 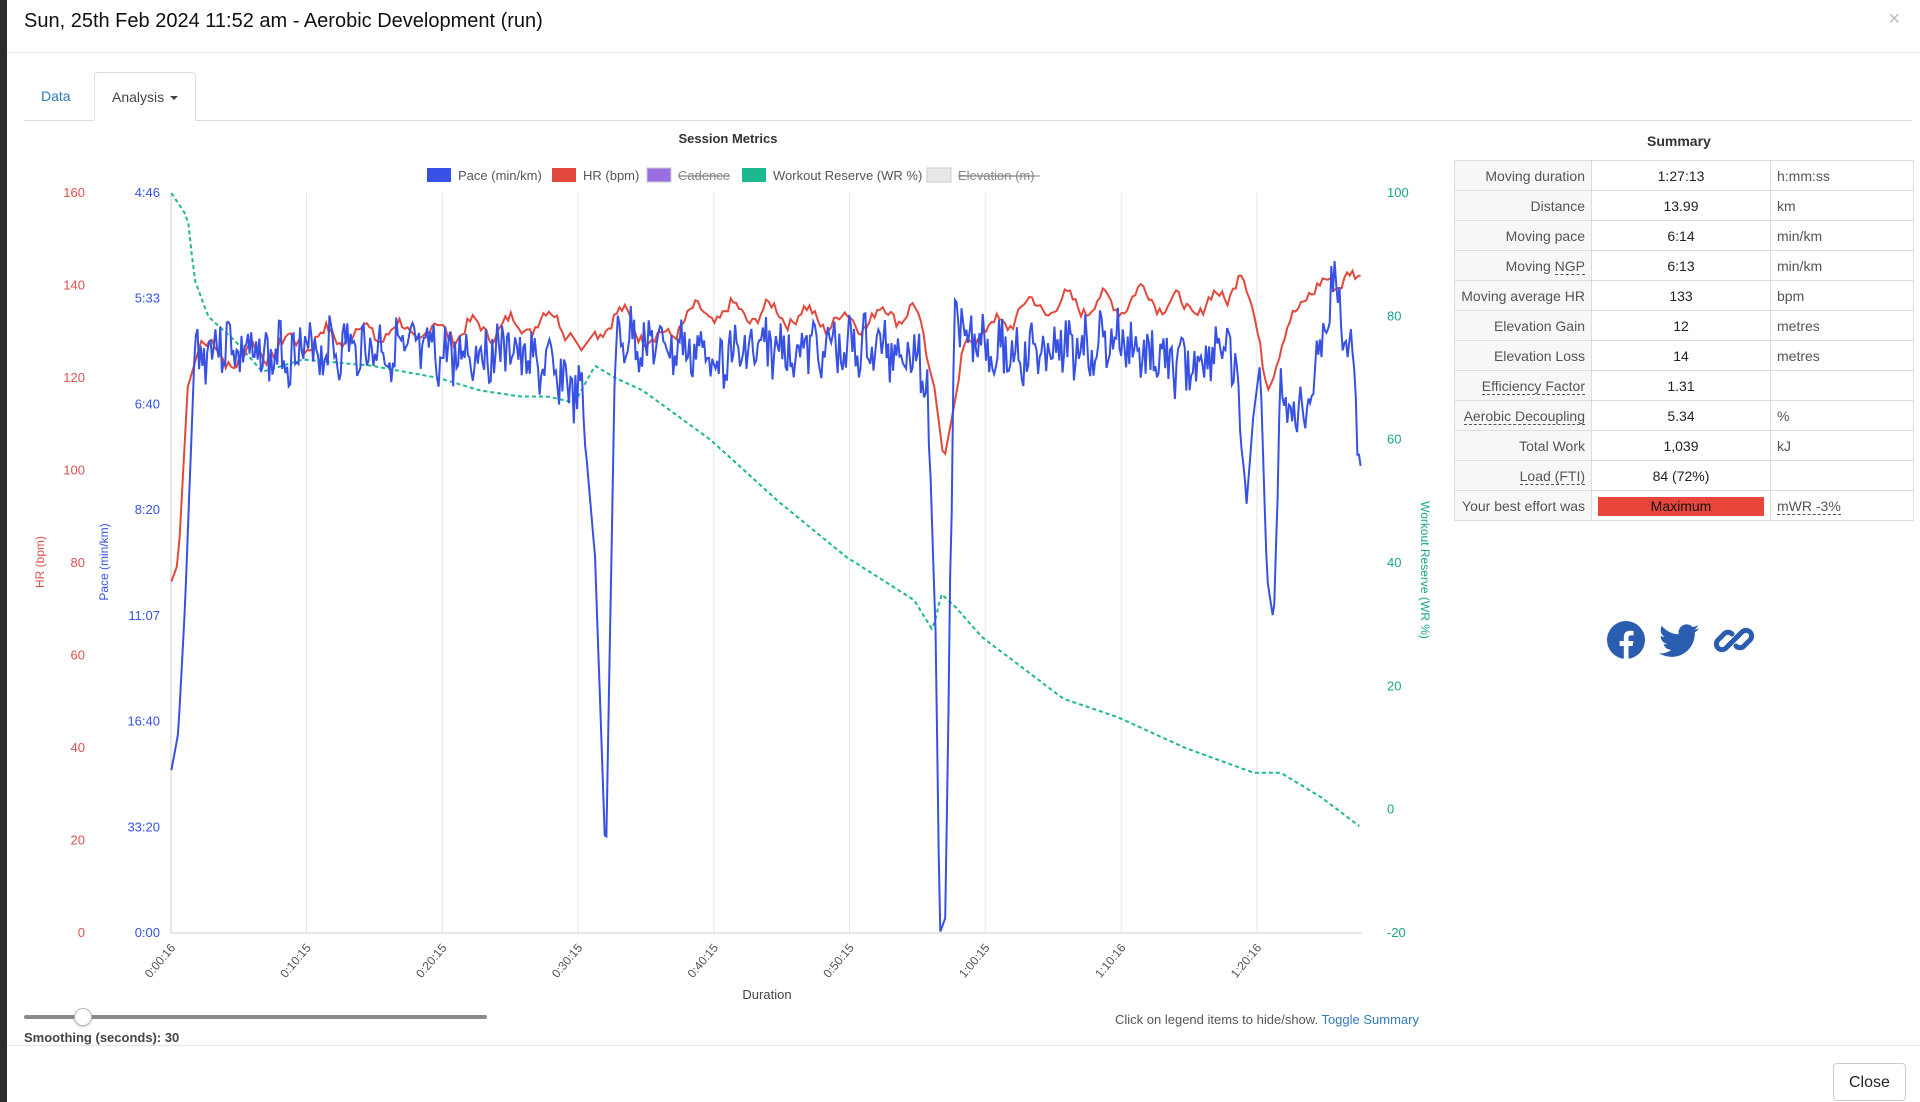 I want to click on x-tick-label: 0:30:15, so click(x=567, y=961).